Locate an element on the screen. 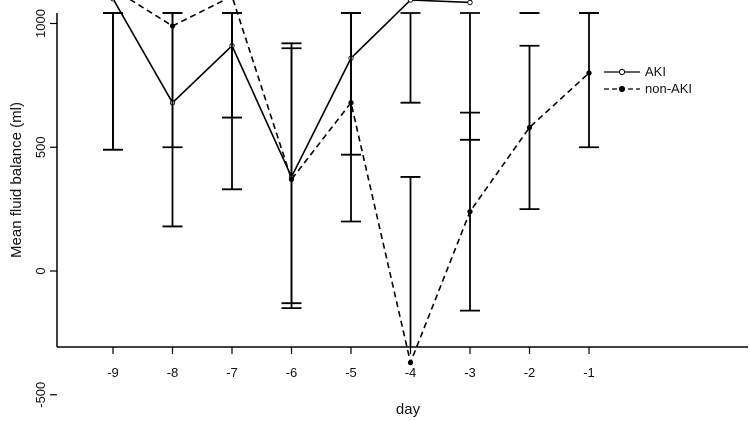  x-ticks: -9 -8 -7 -6 -5 -4 -3 -2 -1 is located at coordinates (351, 363).